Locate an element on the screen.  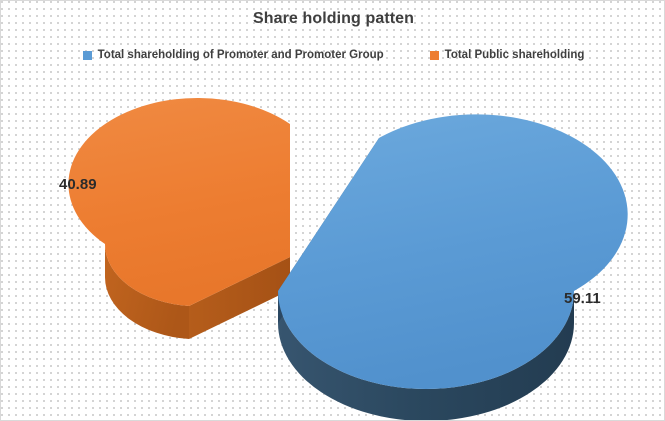
data-label-public: 40.89 is located at coordinates (78, 184).